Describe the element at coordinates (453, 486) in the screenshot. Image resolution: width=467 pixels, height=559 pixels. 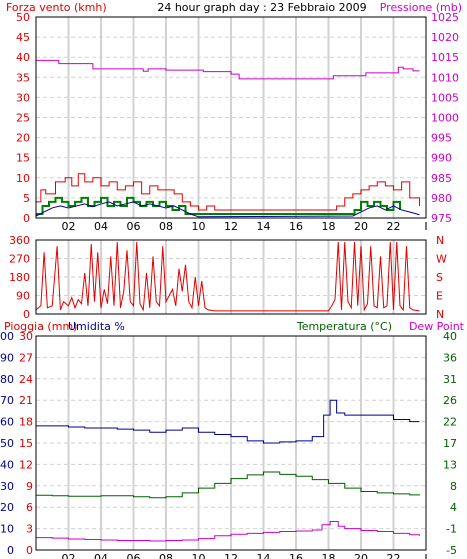
I see `temperature-y-tick-label: 8` at that location.